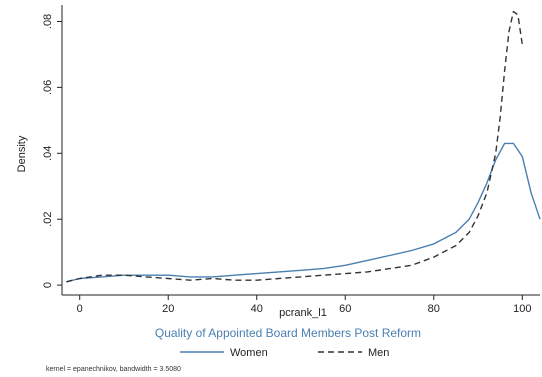  Describe the element at coordinates (168, 309) in the screenshot. I see `x-tick-label: 20` at that location.